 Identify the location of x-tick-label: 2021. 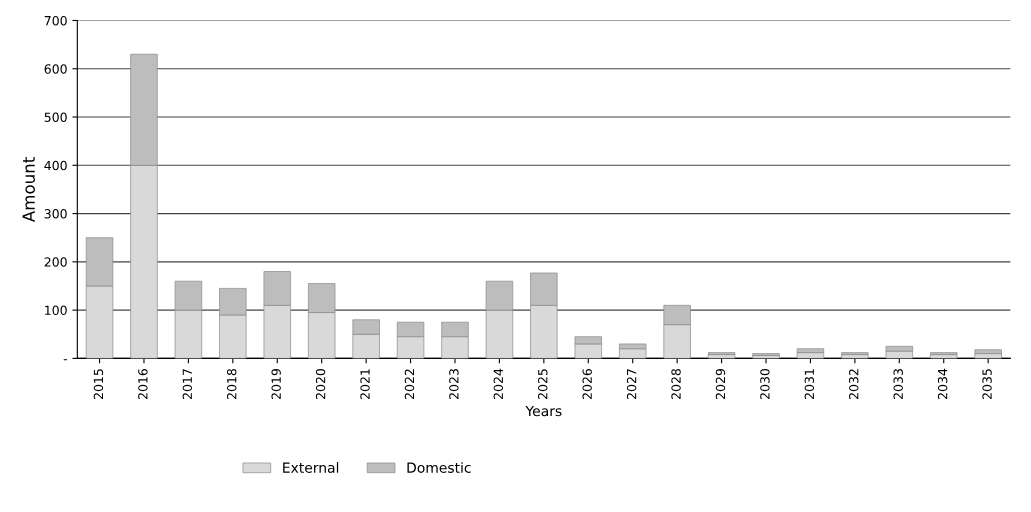
(365, 384).